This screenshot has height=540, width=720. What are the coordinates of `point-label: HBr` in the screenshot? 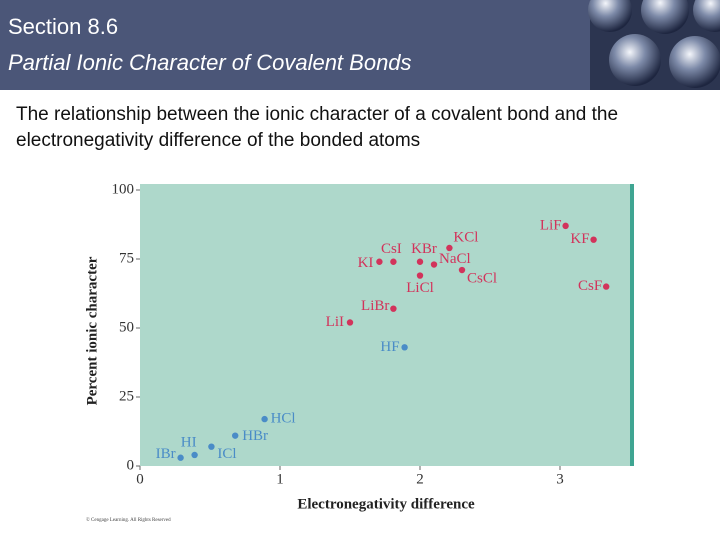 It's located at (255, 436).